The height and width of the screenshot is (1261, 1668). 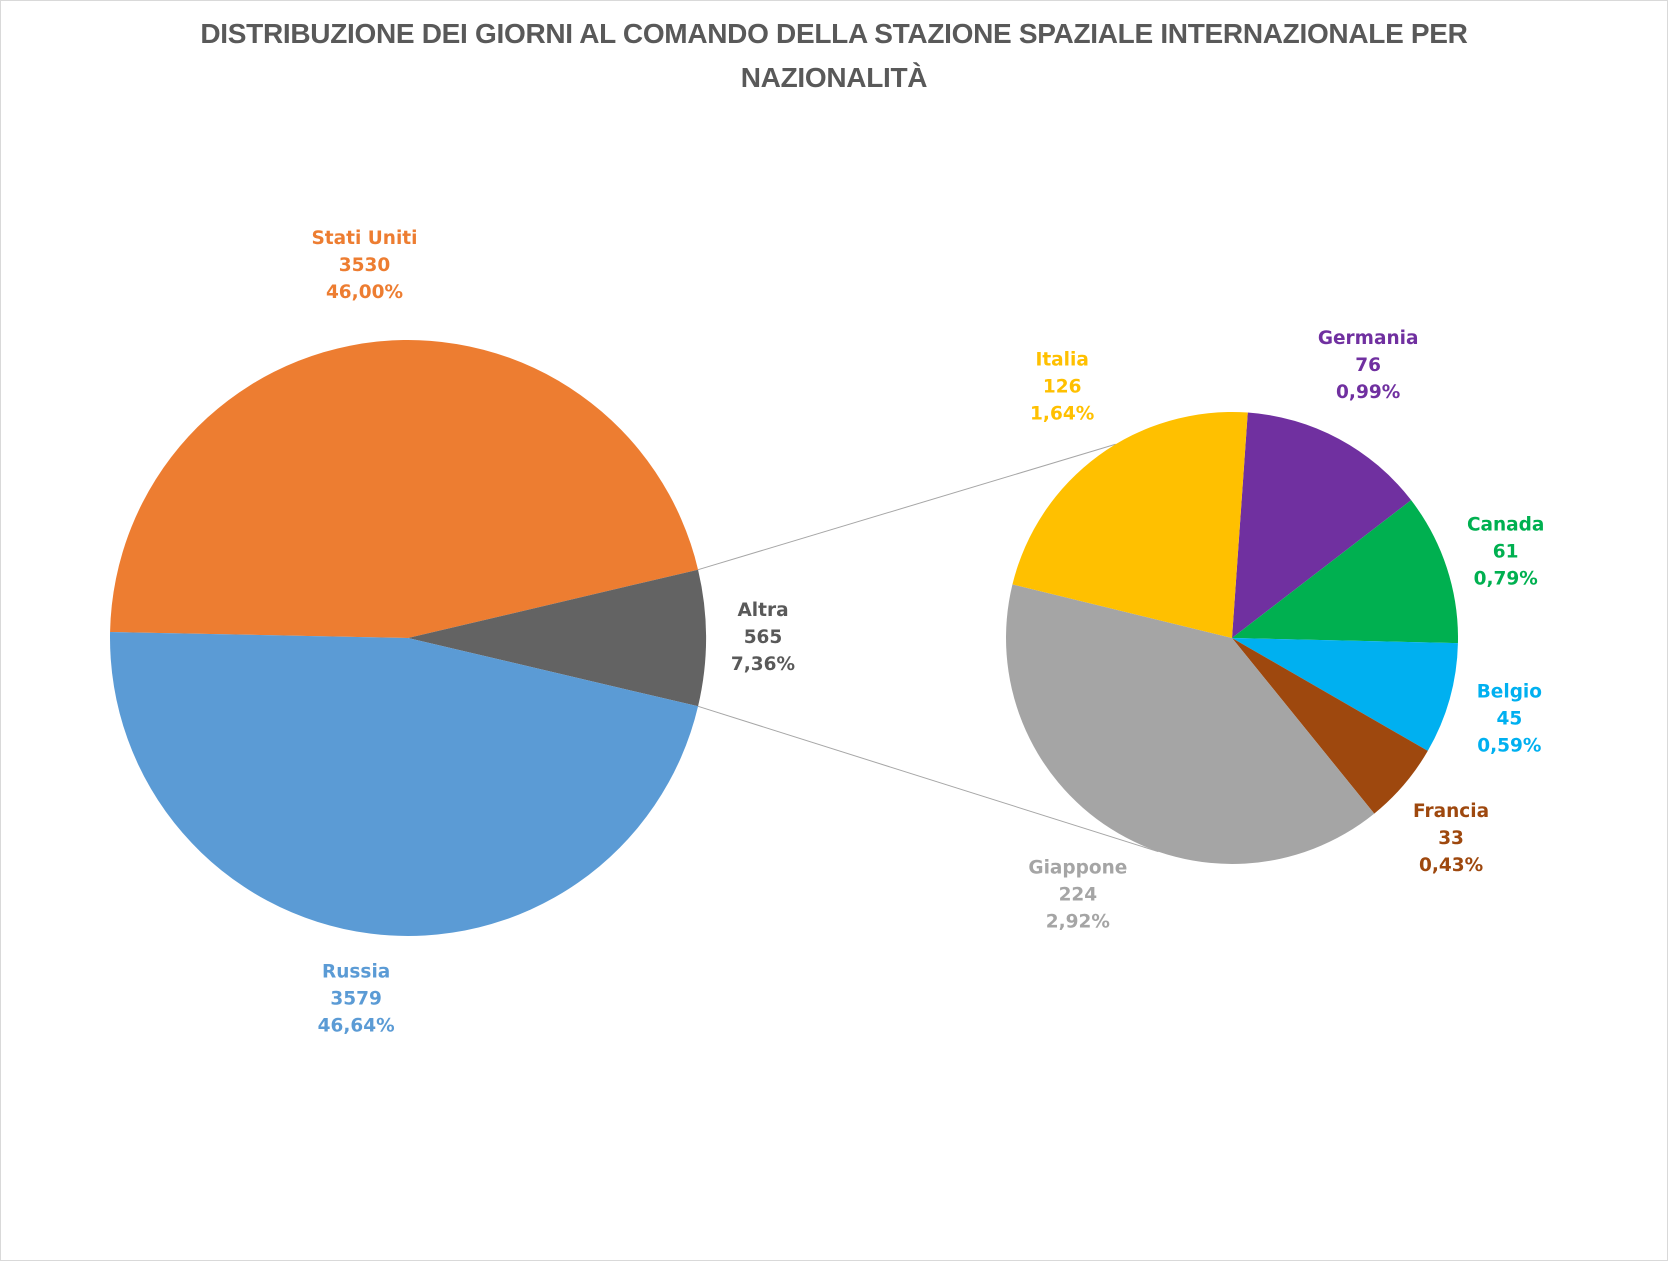 What do you see at coordinates (763, 637) in the screenshot?
I see `data-label-altra: Altra 565 7,36%` at bounding box center [763, 637].